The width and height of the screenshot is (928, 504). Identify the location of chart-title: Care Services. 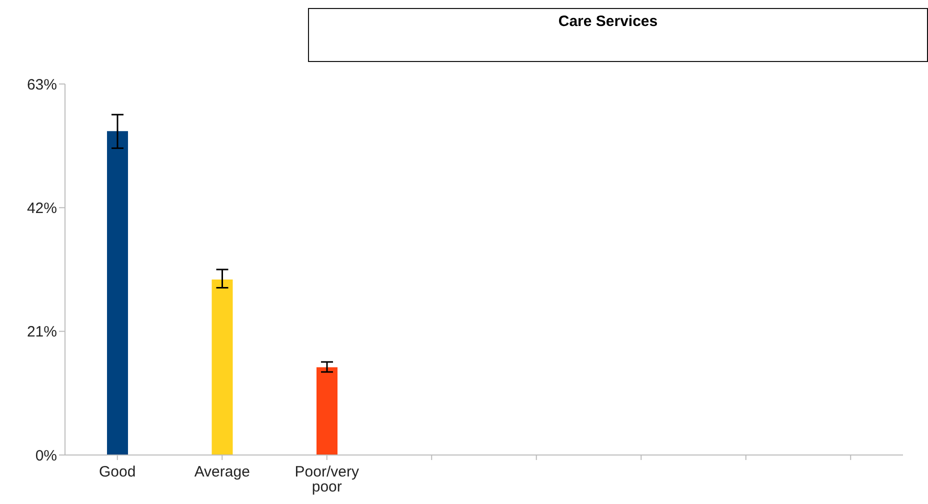
(618, 35).